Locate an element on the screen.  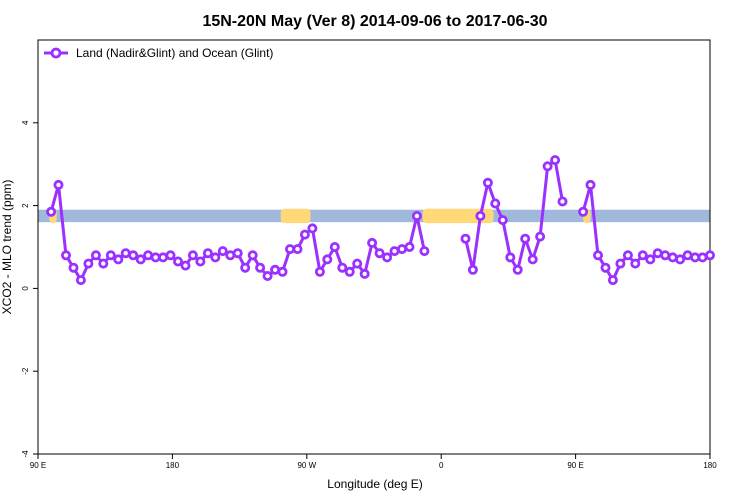
x-tick-label: 90 W is located at coordinates (306, 465).